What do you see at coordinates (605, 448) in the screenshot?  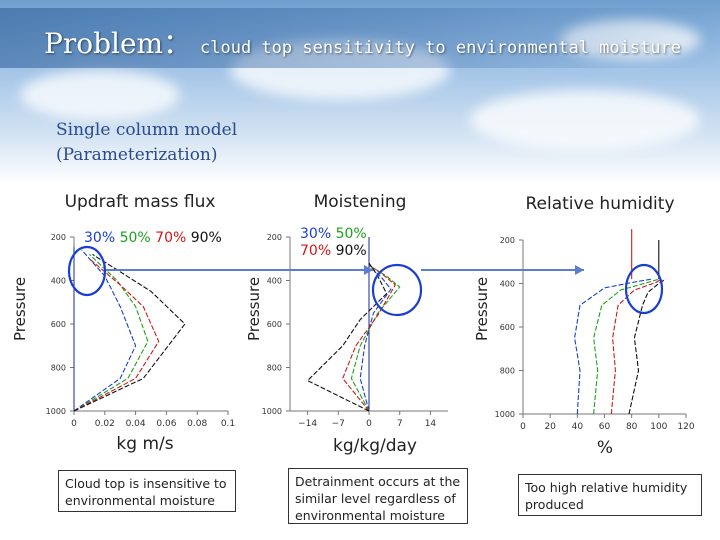 I see `xunit-rh: %` at bounding box center [605, 448].